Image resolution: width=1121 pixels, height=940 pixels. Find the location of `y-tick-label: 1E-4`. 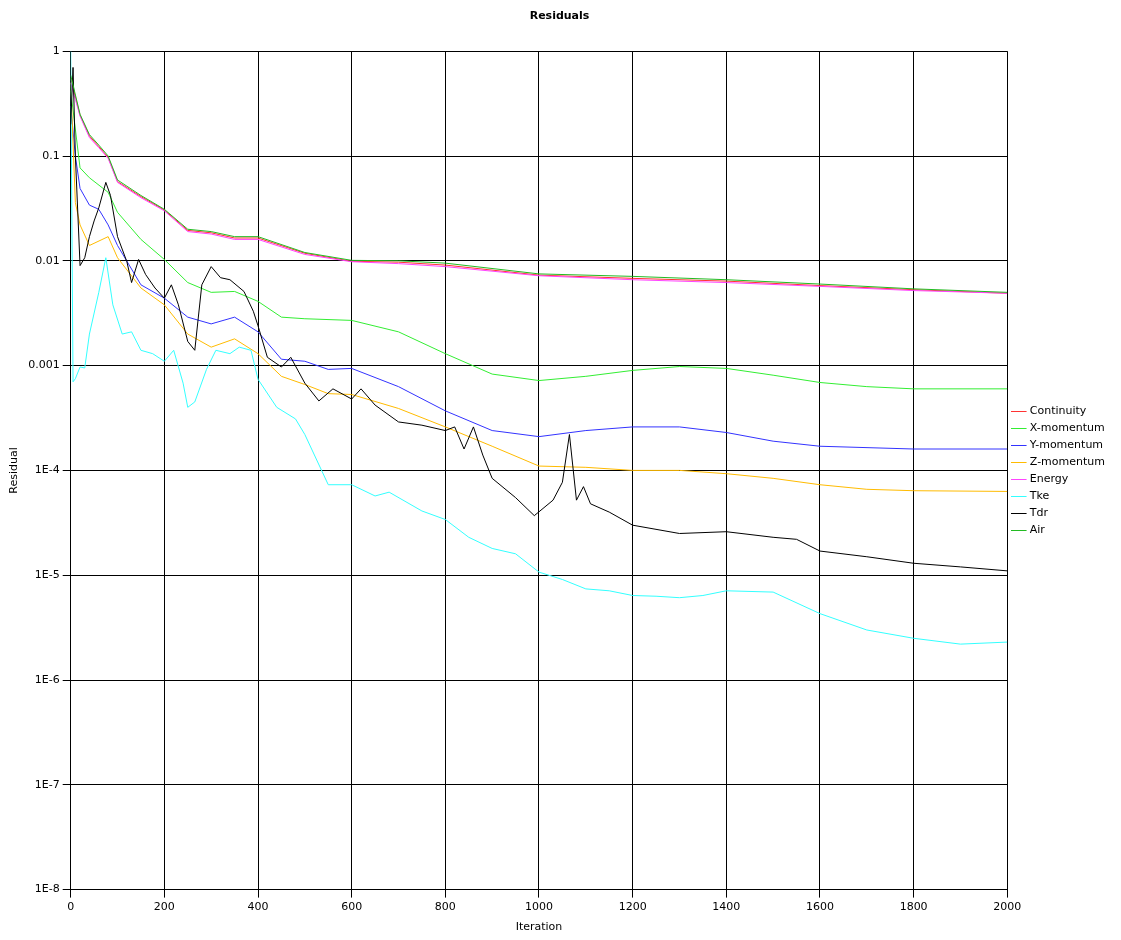

y-tick-label: 1E-4 is located at coordinates (47, 470).